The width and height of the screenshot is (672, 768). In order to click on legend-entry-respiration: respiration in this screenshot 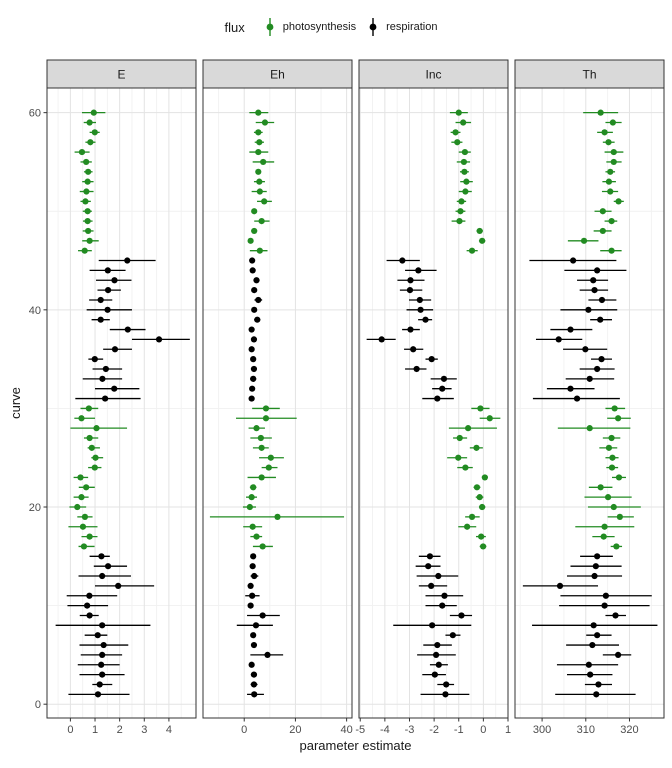, I will do `click(401, 27)`.